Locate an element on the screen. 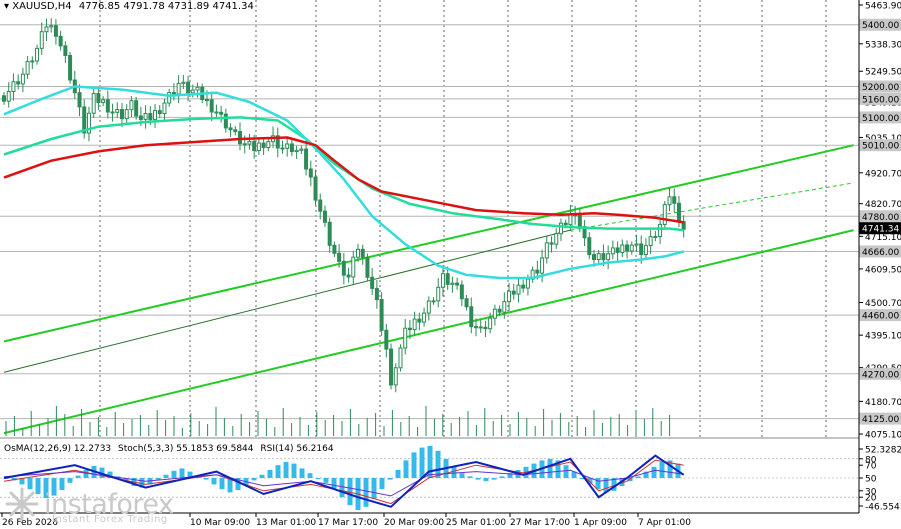 Image resolution: width=901 pixels, height=529 pixels. osc-tick-label: 70 is located at coordinates (871, 467).